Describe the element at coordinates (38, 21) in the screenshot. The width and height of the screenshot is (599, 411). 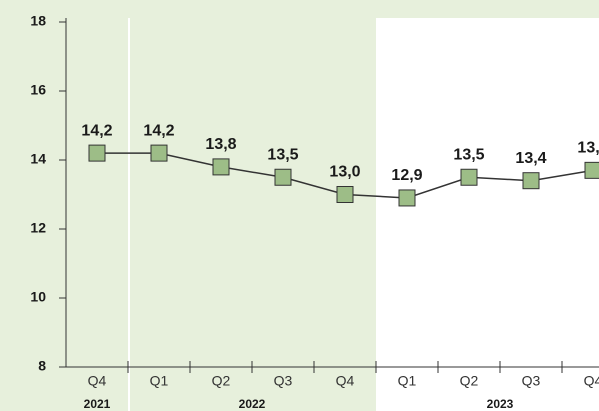
I see `y-tick-label: 18` at that location.